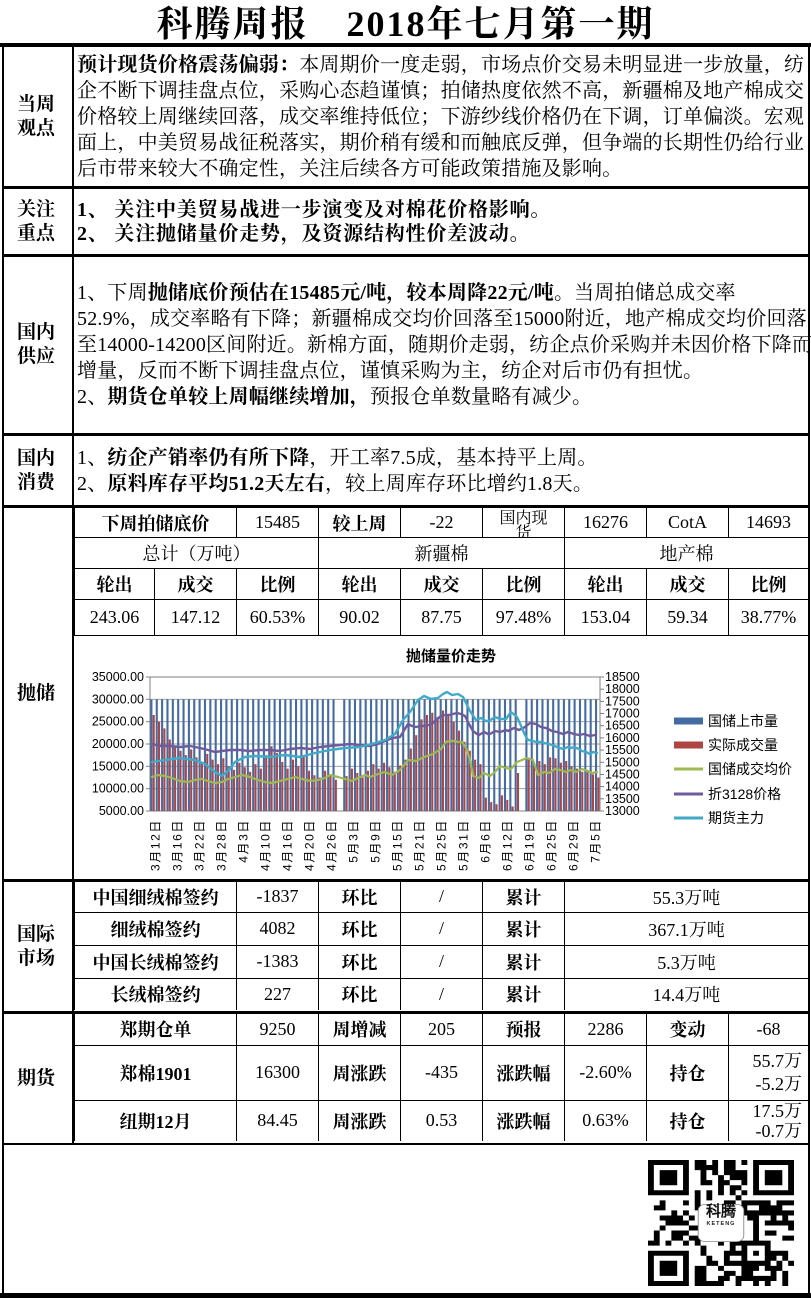 The height and width of the screenshot is (1298, 811). What do you see at coordinates (622, 701) in the screenshot?
I see `svg-text: 17500` at bounding box center [622, 701].